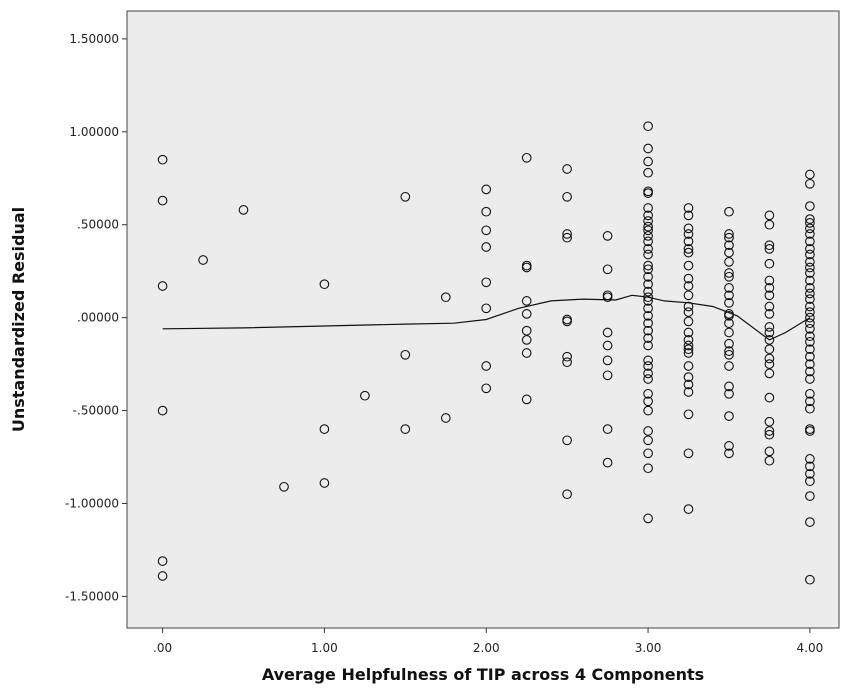 This screenshot has width=849, height=691. What do you see at coordinates (92, 503) in the screenshot?
I see `y-tick-label: -1.00000` at bounding box center [92, 503].